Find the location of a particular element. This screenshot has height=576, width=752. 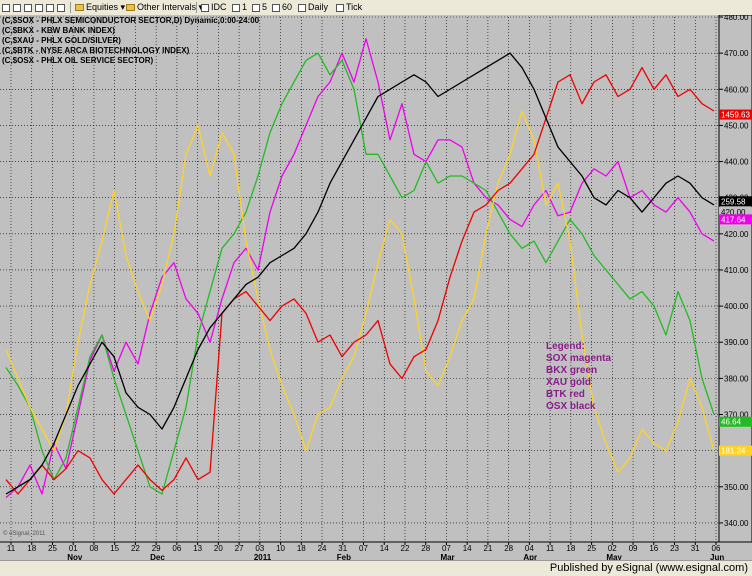

equities-menu: Equities ▾ is located at coordinates (100, 7).